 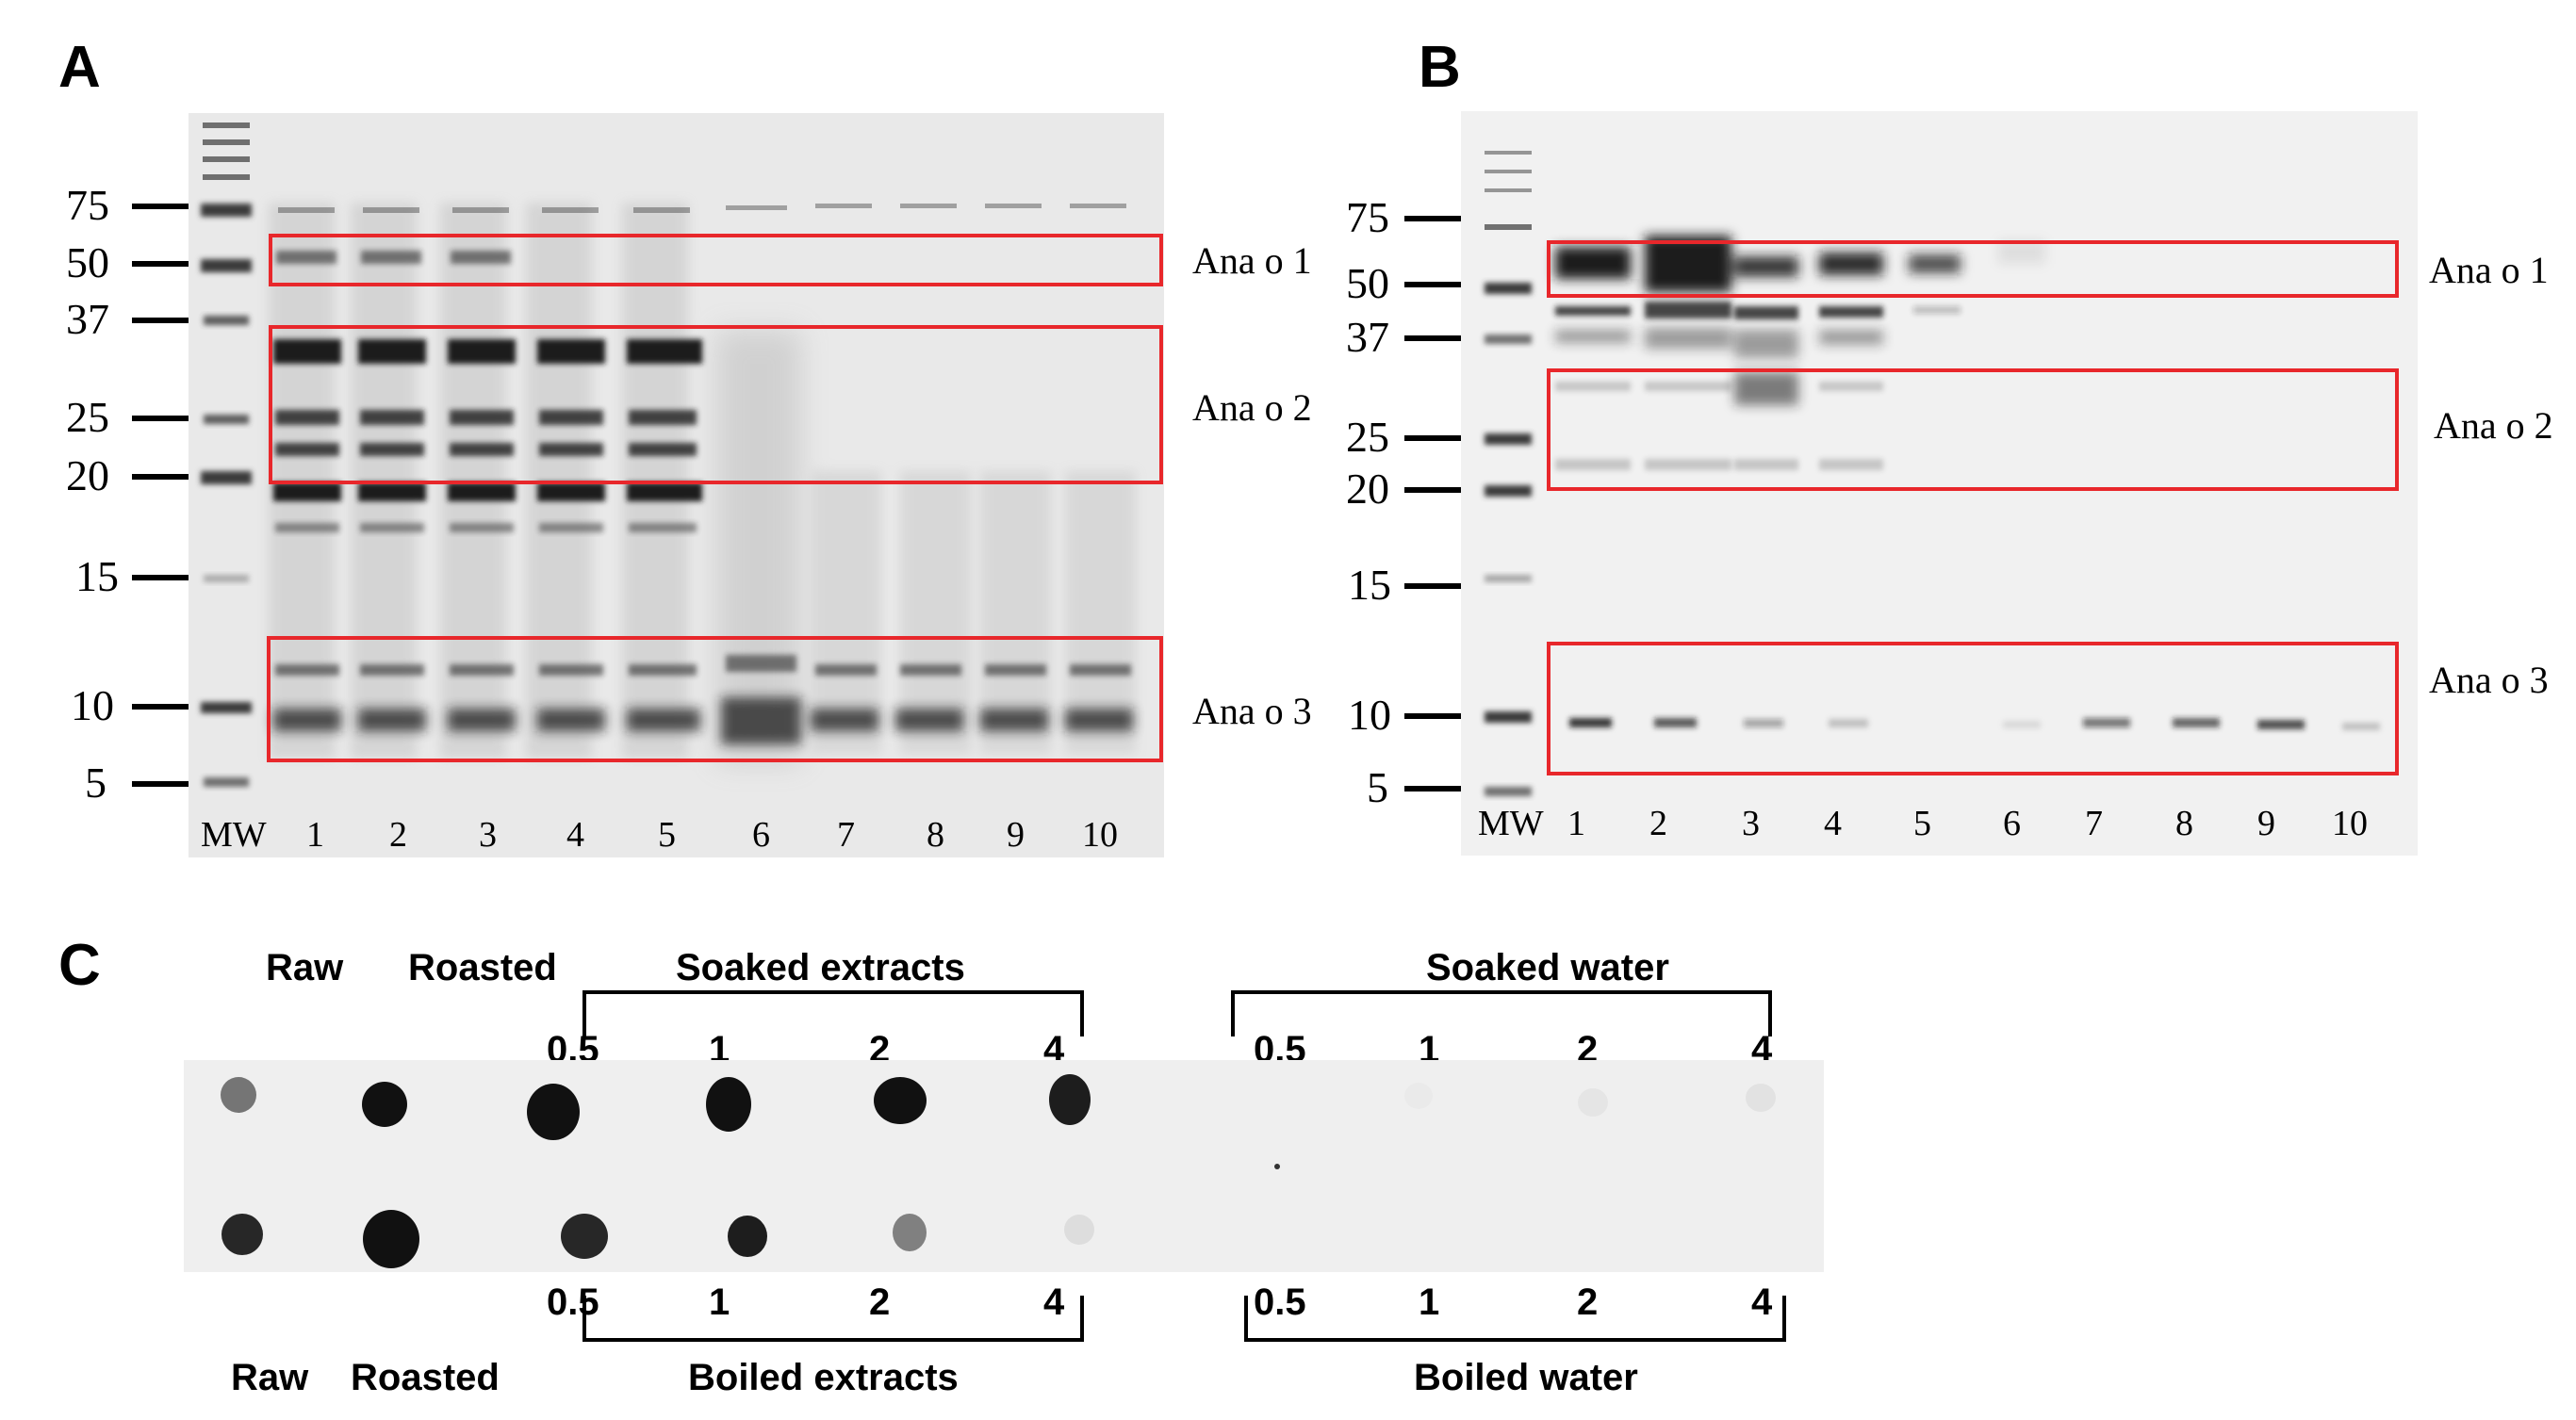 What do you see at coordinates (2012, 824) in the screenshot?
I see `panel-b-lane-6: 6` at bounding box center [2012, 824].